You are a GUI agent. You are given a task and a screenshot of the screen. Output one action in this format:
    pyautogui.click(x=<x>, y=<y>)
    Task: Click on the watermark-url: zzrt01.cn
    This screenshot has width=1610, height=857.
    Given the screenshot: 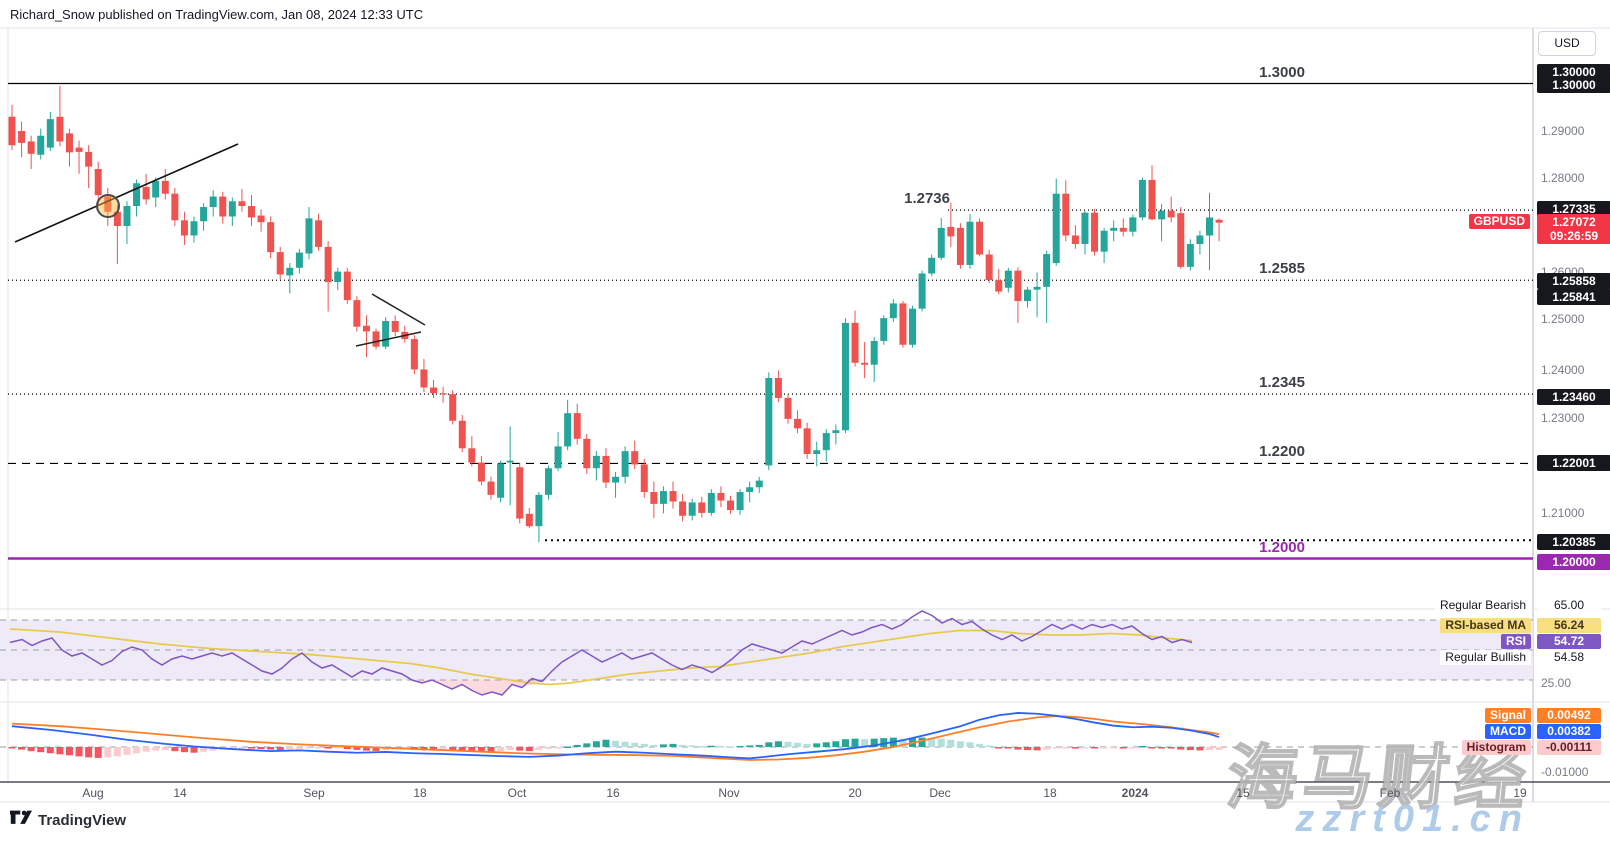 What is the action you would take?
    pyautogui.click(x=1412, y=819)
    